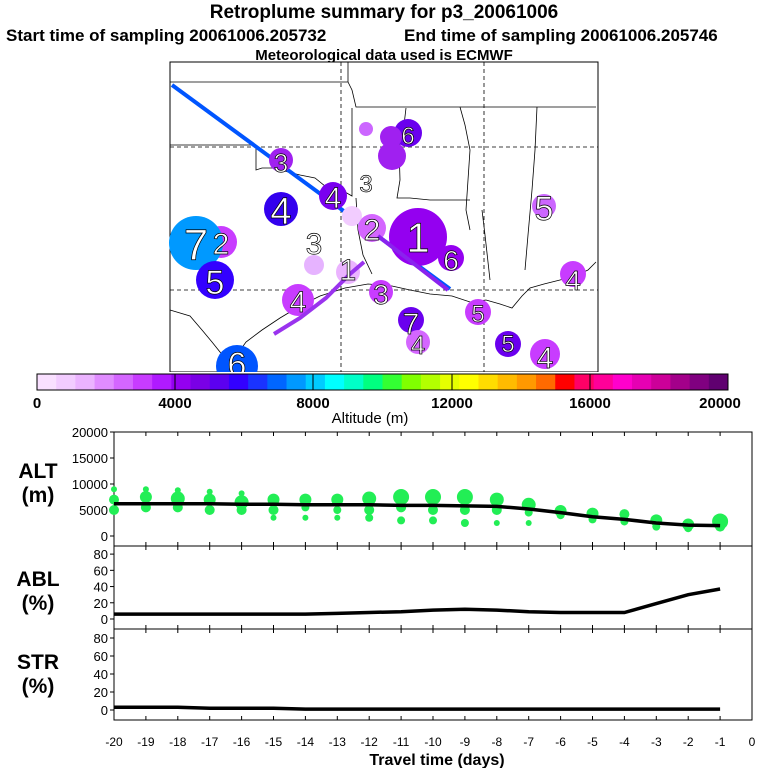  I want to click on colorbar-tick: 4000, so click(174, 403).